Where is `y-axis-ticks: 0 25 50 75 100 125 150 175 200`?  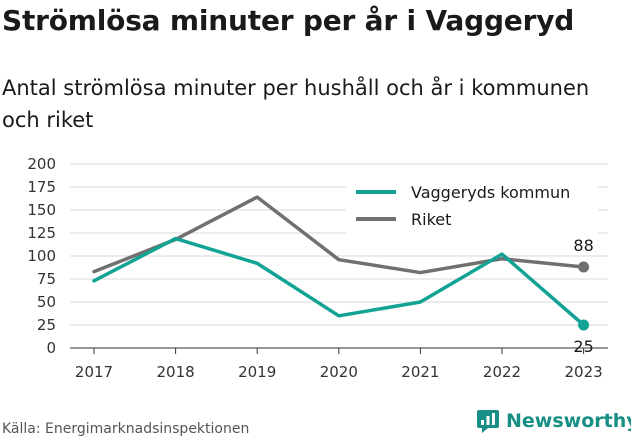
y-axis-ticks: 0 25 50 75 100 125 150 175 200 is located at coordinates (41, 256).